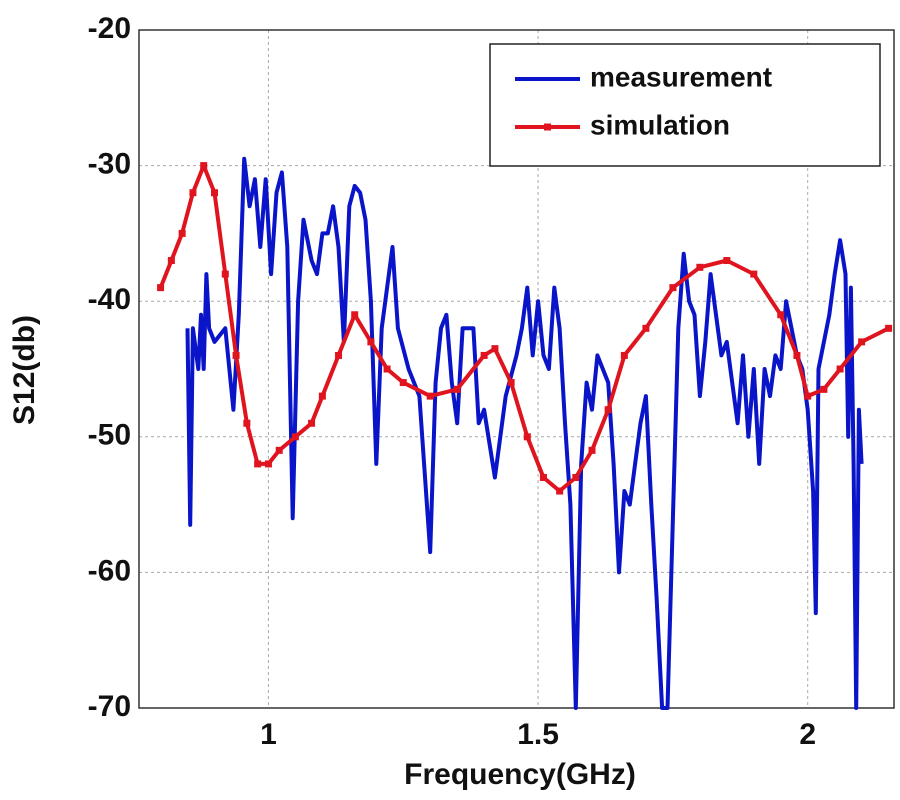  What do you see at coordinates (109, 164) in the screenshot?
I see `y-tick-label: -30` at bounding box center [109, 164].